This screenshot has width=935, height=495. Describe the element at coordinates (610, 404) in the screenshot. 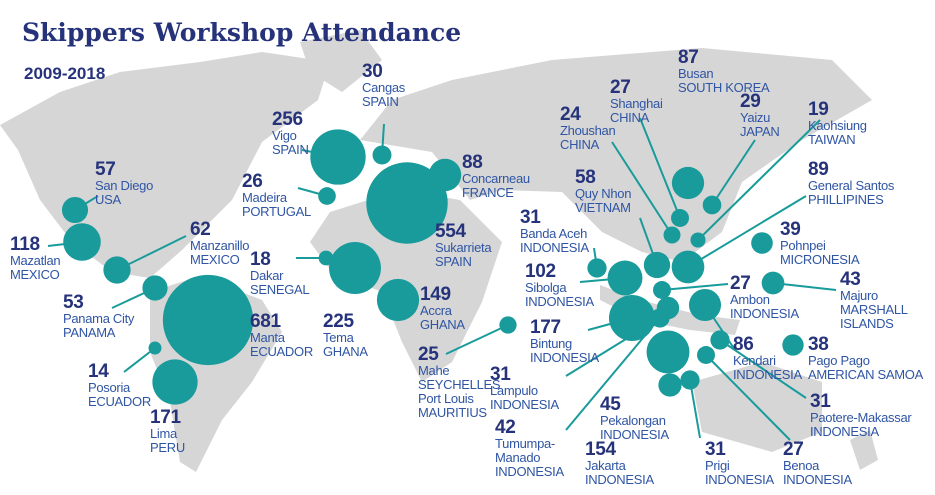

I see `attendance-count: 45` at that location.